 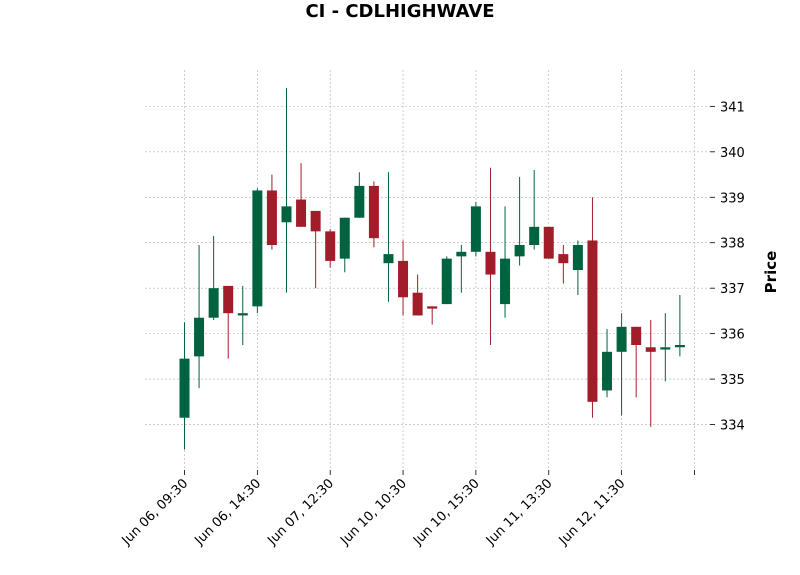 I want to click on x-tick-label: Jun 12, 11:30, so click(x=592, y=512).